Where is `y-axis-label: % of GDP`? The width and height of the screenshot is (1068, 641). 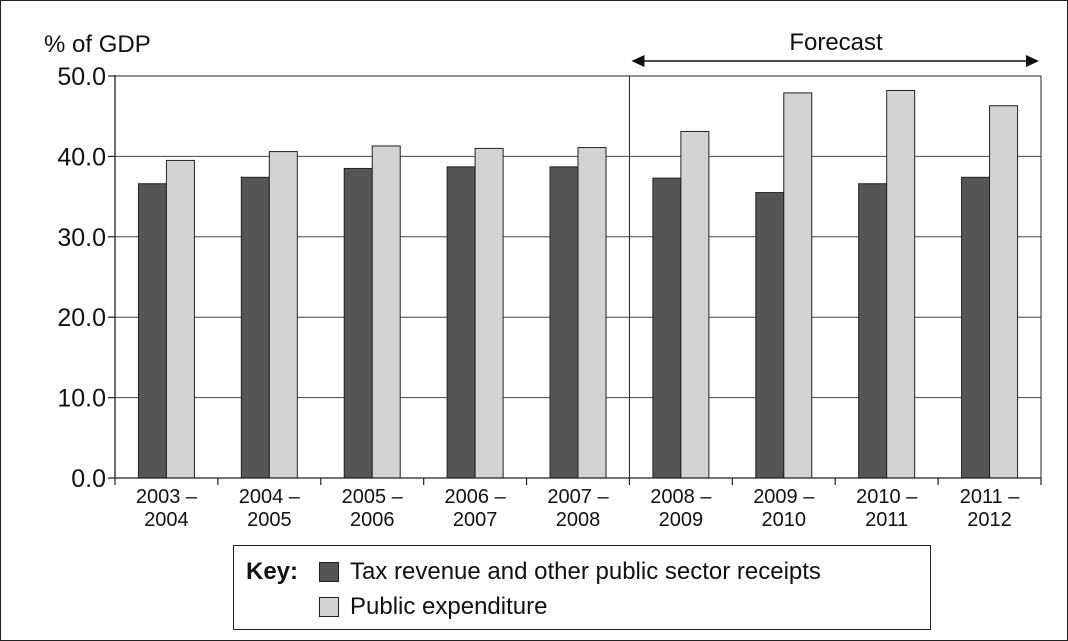
y-axis-label: % of GDP is located at coordinates (97, 44).